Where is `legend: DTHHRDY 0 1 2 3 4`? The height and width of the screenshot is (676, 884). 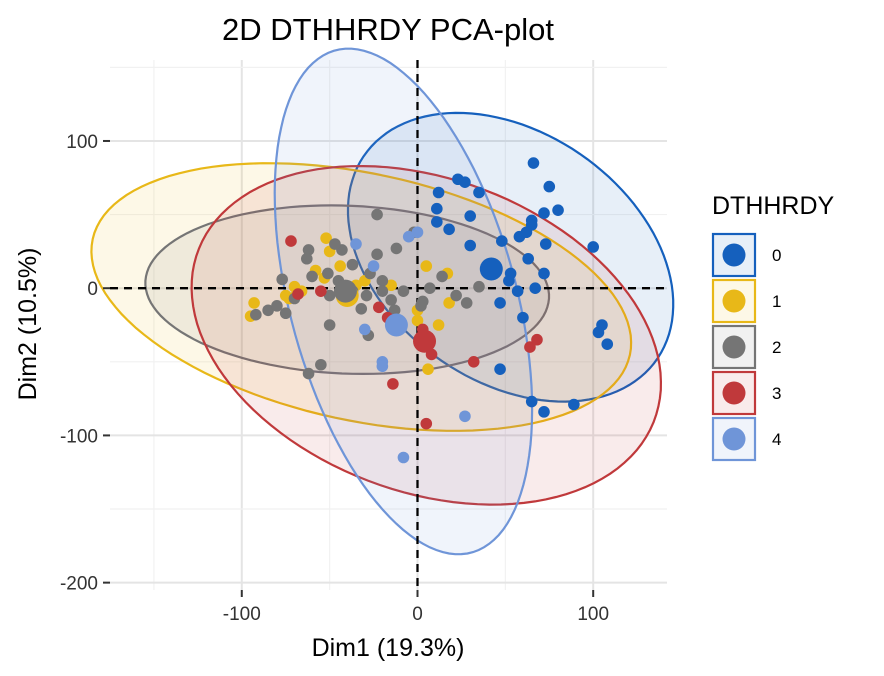 legend: DTHHRDY 0 1 2 3 4 is located at coordinates (773, 327).